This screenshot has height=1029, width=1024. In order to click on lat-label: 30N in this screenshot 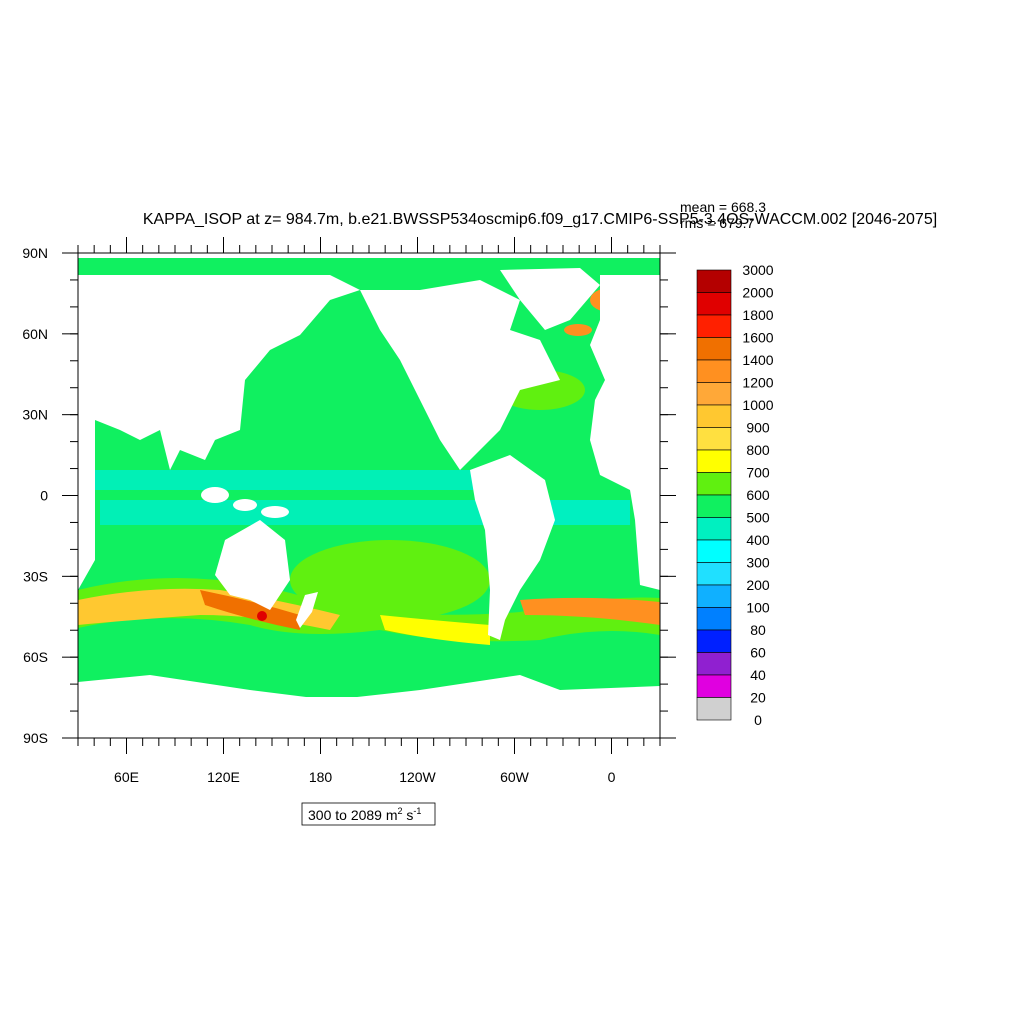, I will do `click(35, 415)`.